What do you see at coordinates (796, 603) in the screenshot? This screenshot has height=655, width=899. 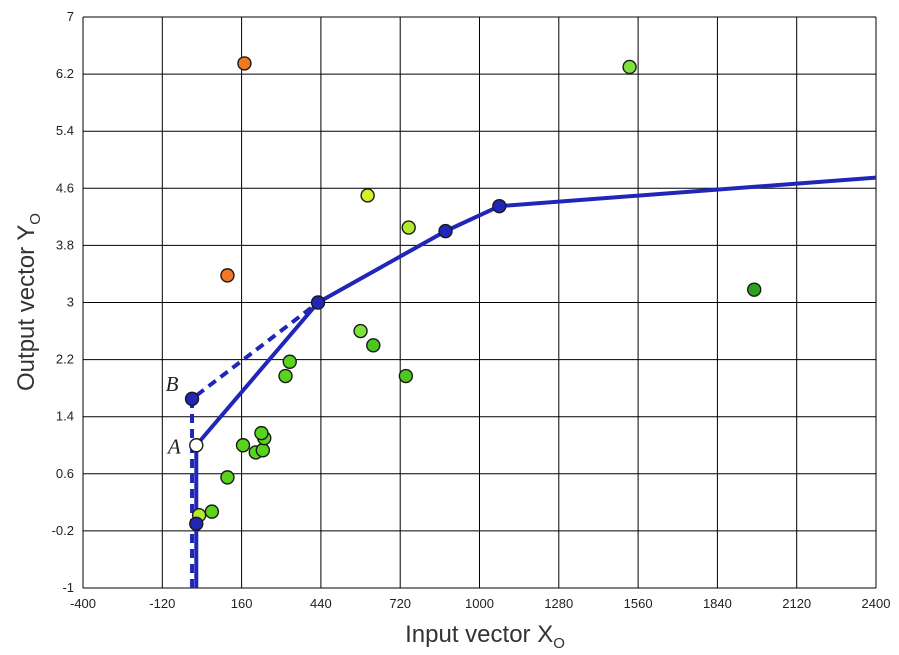 I see `x-tick-label: 2120` at bounding box center [796, 603].